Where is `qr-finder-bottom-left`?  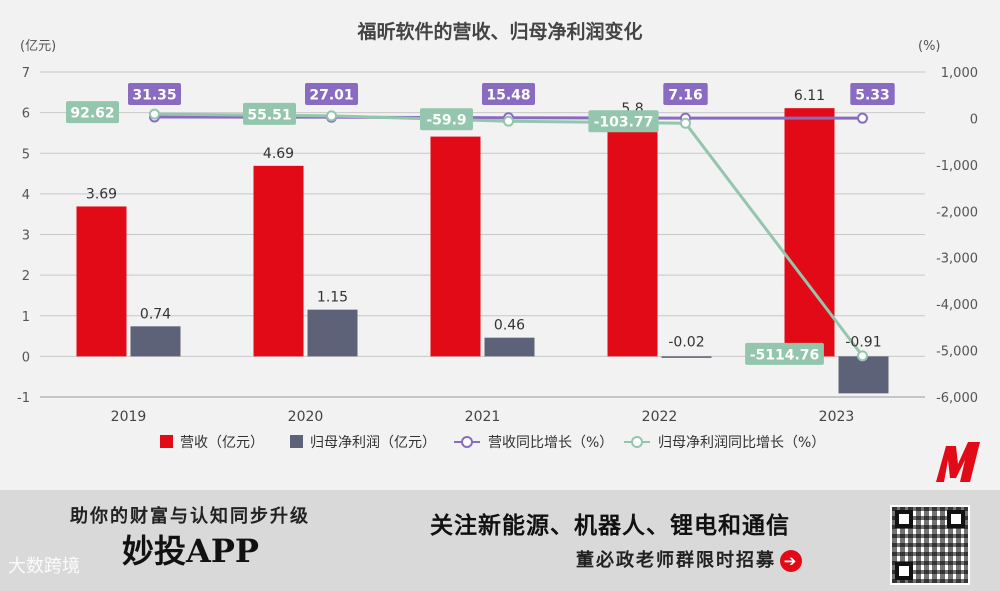
qr-finder-bottom-left is located at coordinates (904, 571).